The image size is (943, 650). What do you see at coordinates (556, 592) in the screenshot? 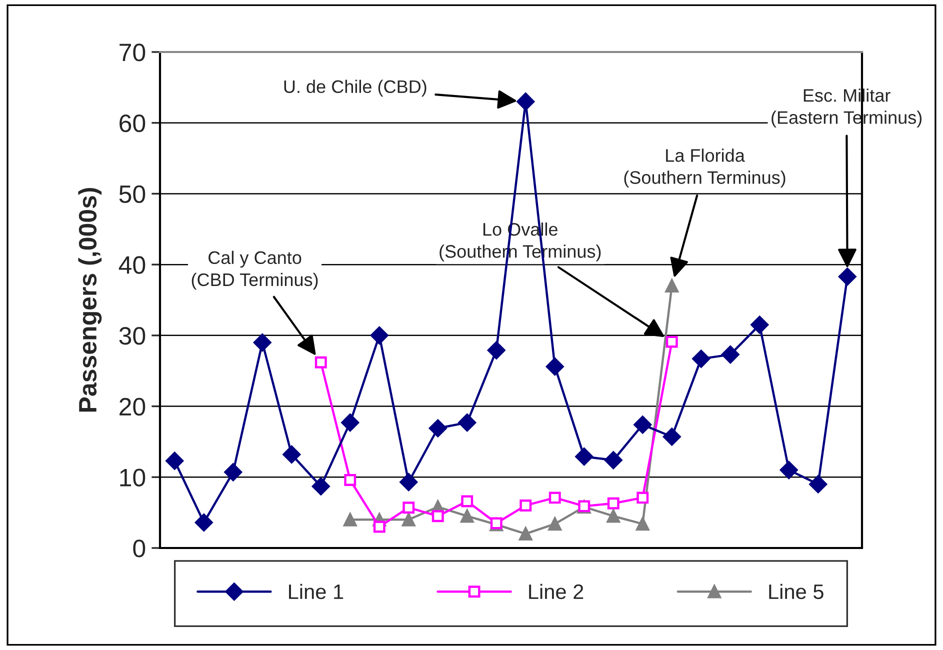
I see `legend-label: Line 2` at bounding box center [556, 592].